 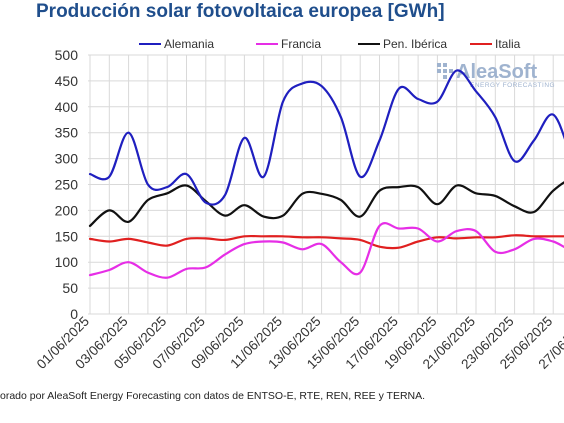 What do you see at coordinates (67, 133) in the screenshot?
I see `y-tick-label: 350` at bounding box center [67, 133].